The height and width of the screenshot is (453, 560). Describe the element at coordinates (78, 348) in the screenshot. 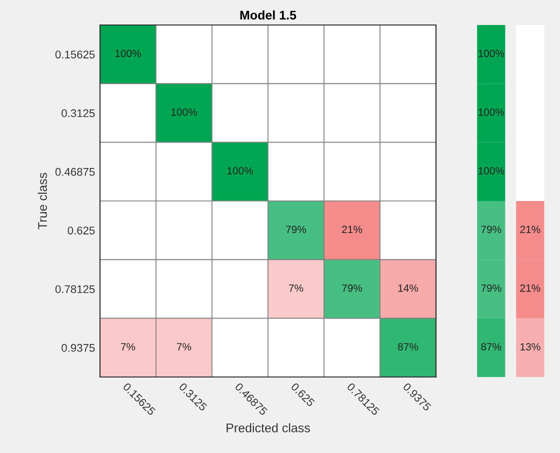

I see `y-tick-label: 0.9375` at that location.